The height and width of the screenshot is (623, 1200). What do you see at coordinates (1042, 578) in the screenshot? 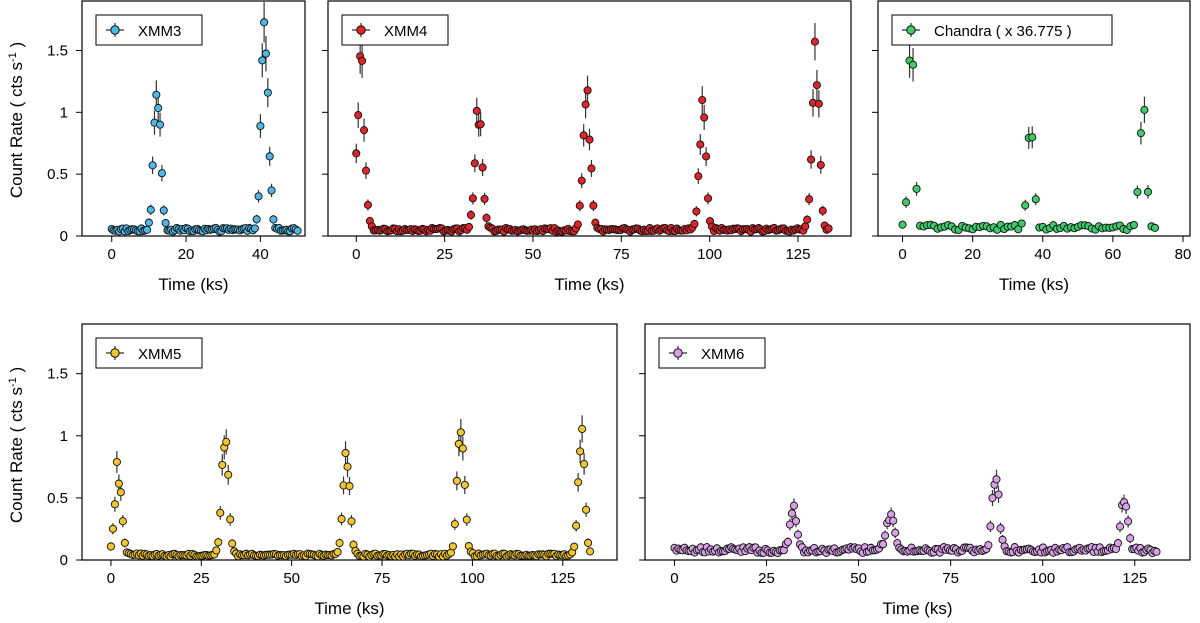
I see `x-tick-label: 100` at bounding box center [1042, 578].